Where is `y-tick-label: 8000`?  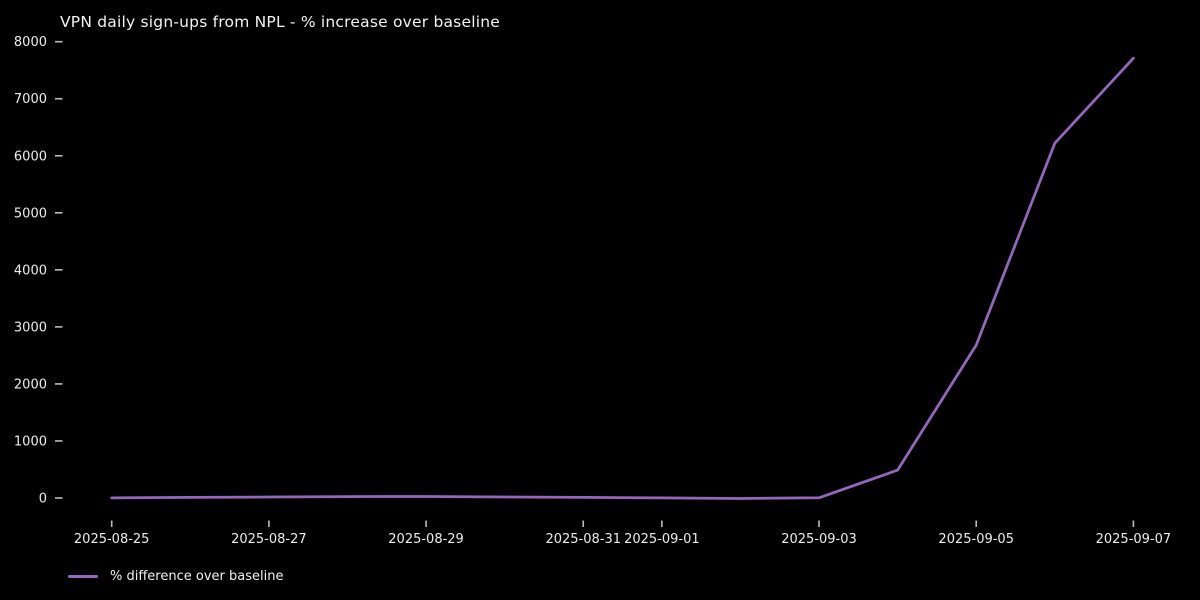 y-tick-label: 8000 is located at coordinates (30, 42).